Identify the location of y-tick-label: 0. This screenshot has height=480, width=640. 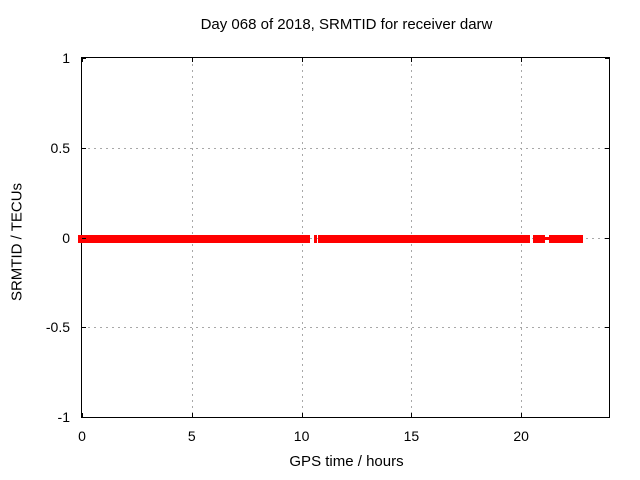
(66, 237).